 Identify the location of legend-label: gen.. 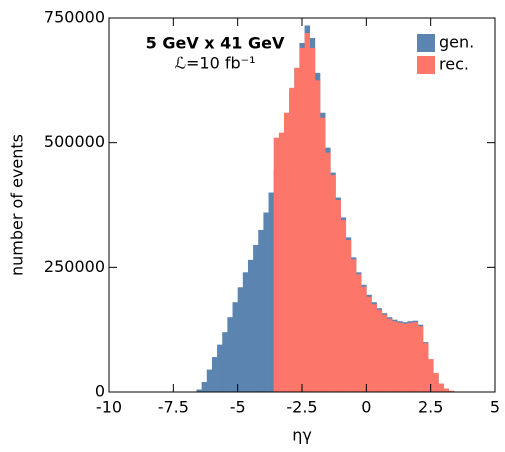
(456, 42).